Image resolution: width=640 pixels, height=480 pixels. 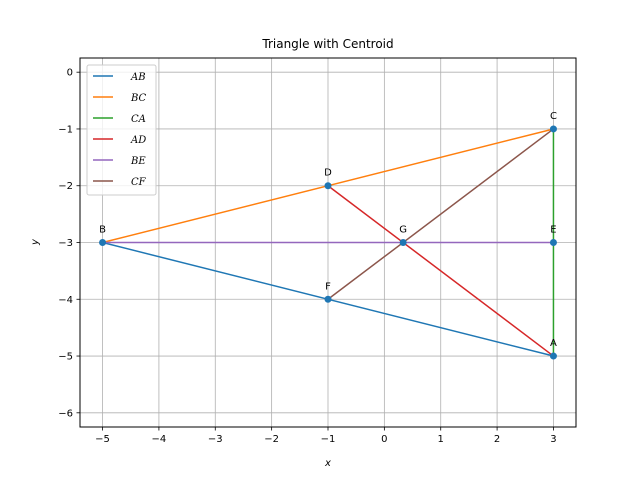 I want to click on point-label-a: A, so click(x=553, y=343).